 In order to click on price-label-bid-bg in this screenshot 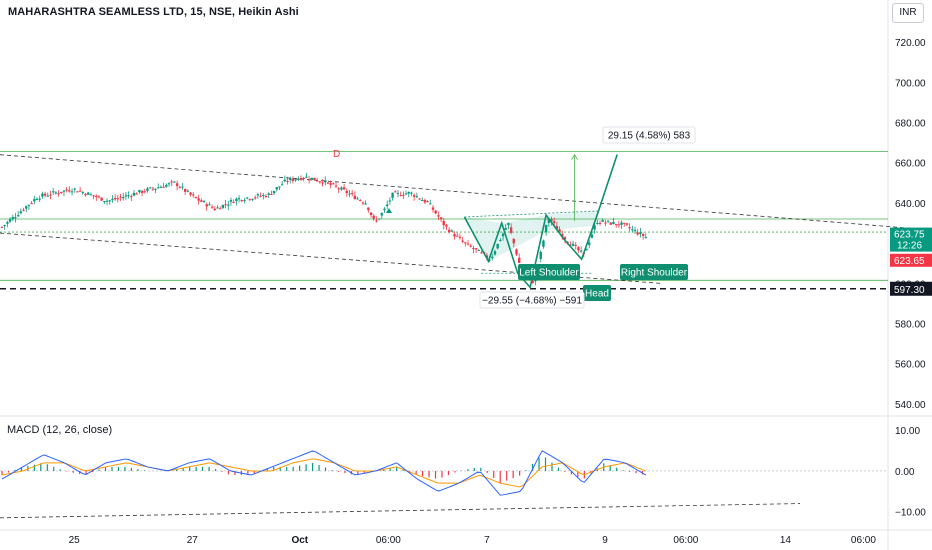, I will do `click(911, 260)`.